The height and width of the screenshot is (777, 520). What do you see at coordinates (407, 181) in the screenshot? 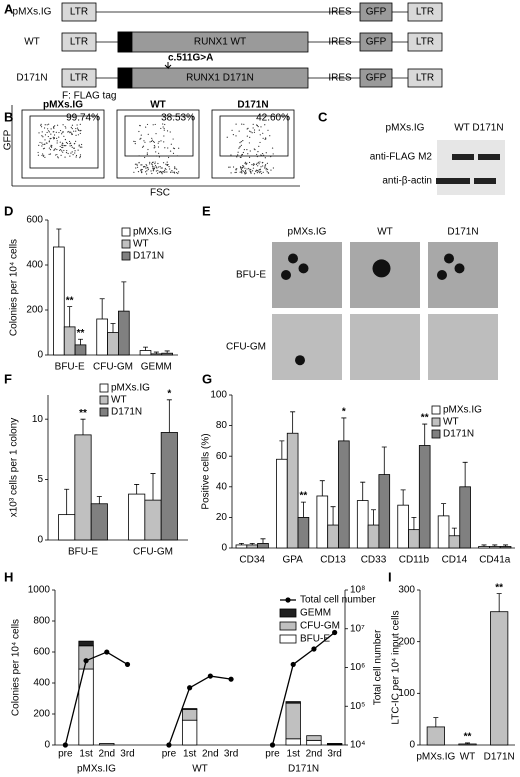
I see `blot-row: anti-β-actin` at bounding box center [407, 181].